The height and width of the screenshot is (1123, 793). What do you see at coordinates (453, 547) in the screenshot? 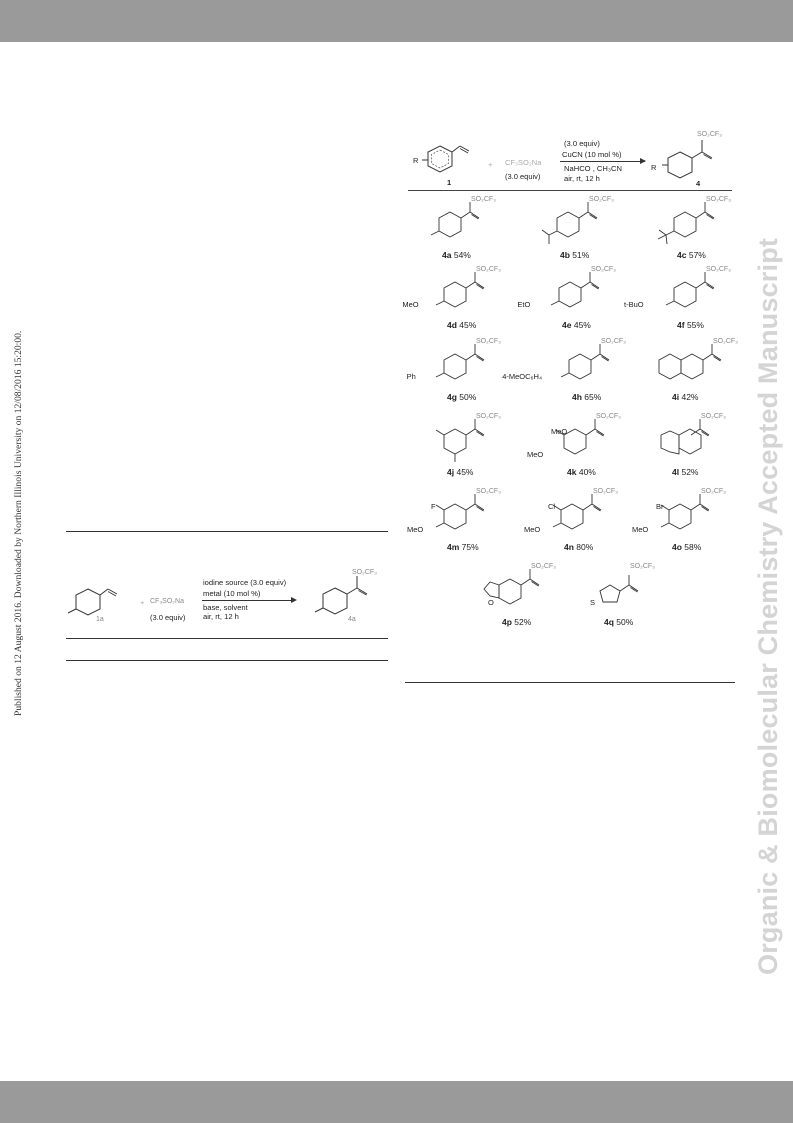
I see `compound-id: 4m` at bounding box center [453, 547].